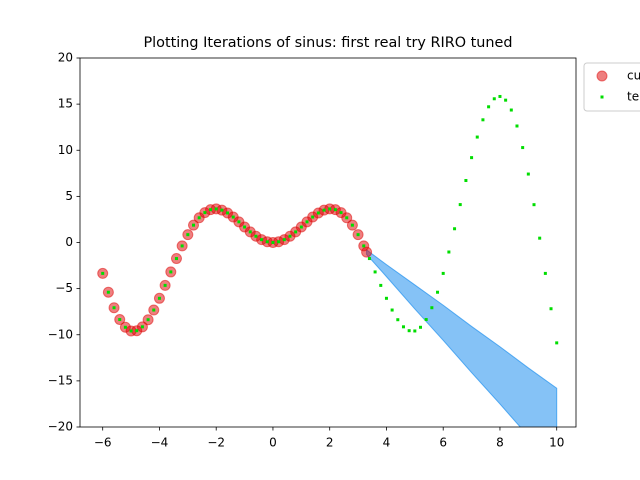 This screenshot has height=480, width=640. Describe the element at coordinates (64, 288) in the screenshot. I see `y-tick-label: −5` at that location.